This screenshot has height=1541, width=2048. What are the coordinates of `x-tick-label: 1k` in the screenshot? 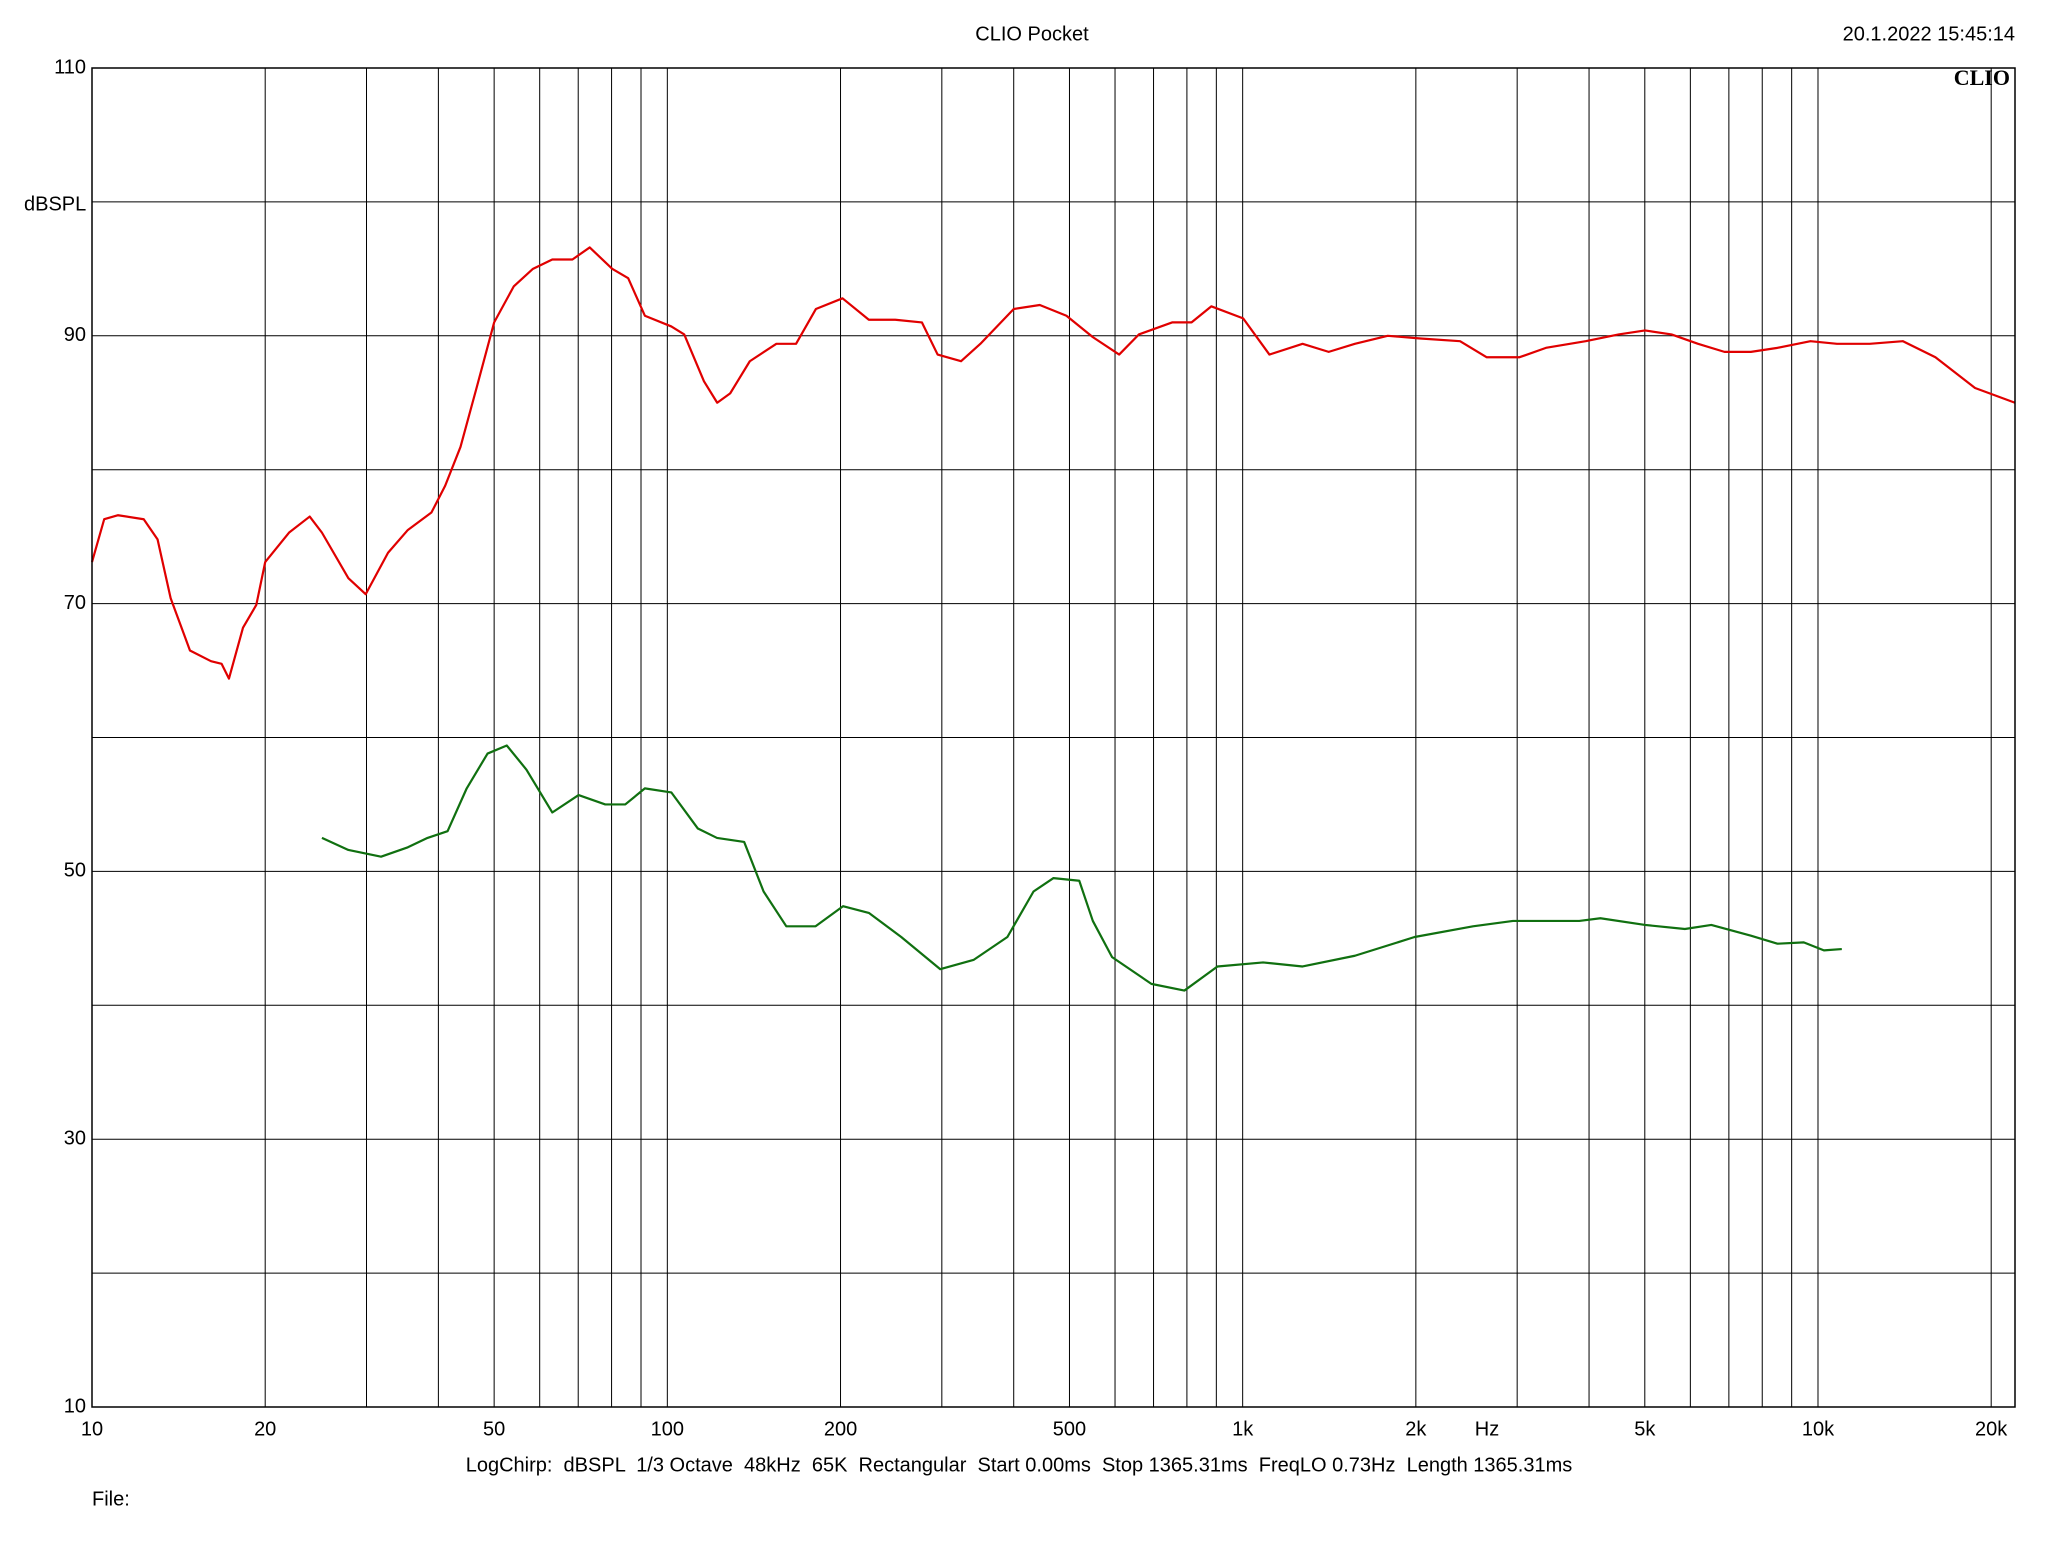 It's located at (1243, 1429).